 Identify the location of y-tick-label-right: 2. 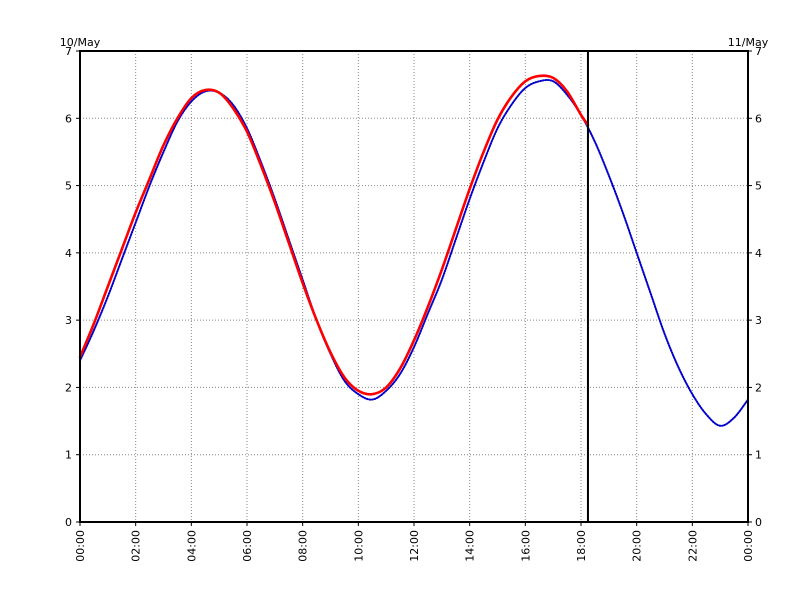
(758, 387).